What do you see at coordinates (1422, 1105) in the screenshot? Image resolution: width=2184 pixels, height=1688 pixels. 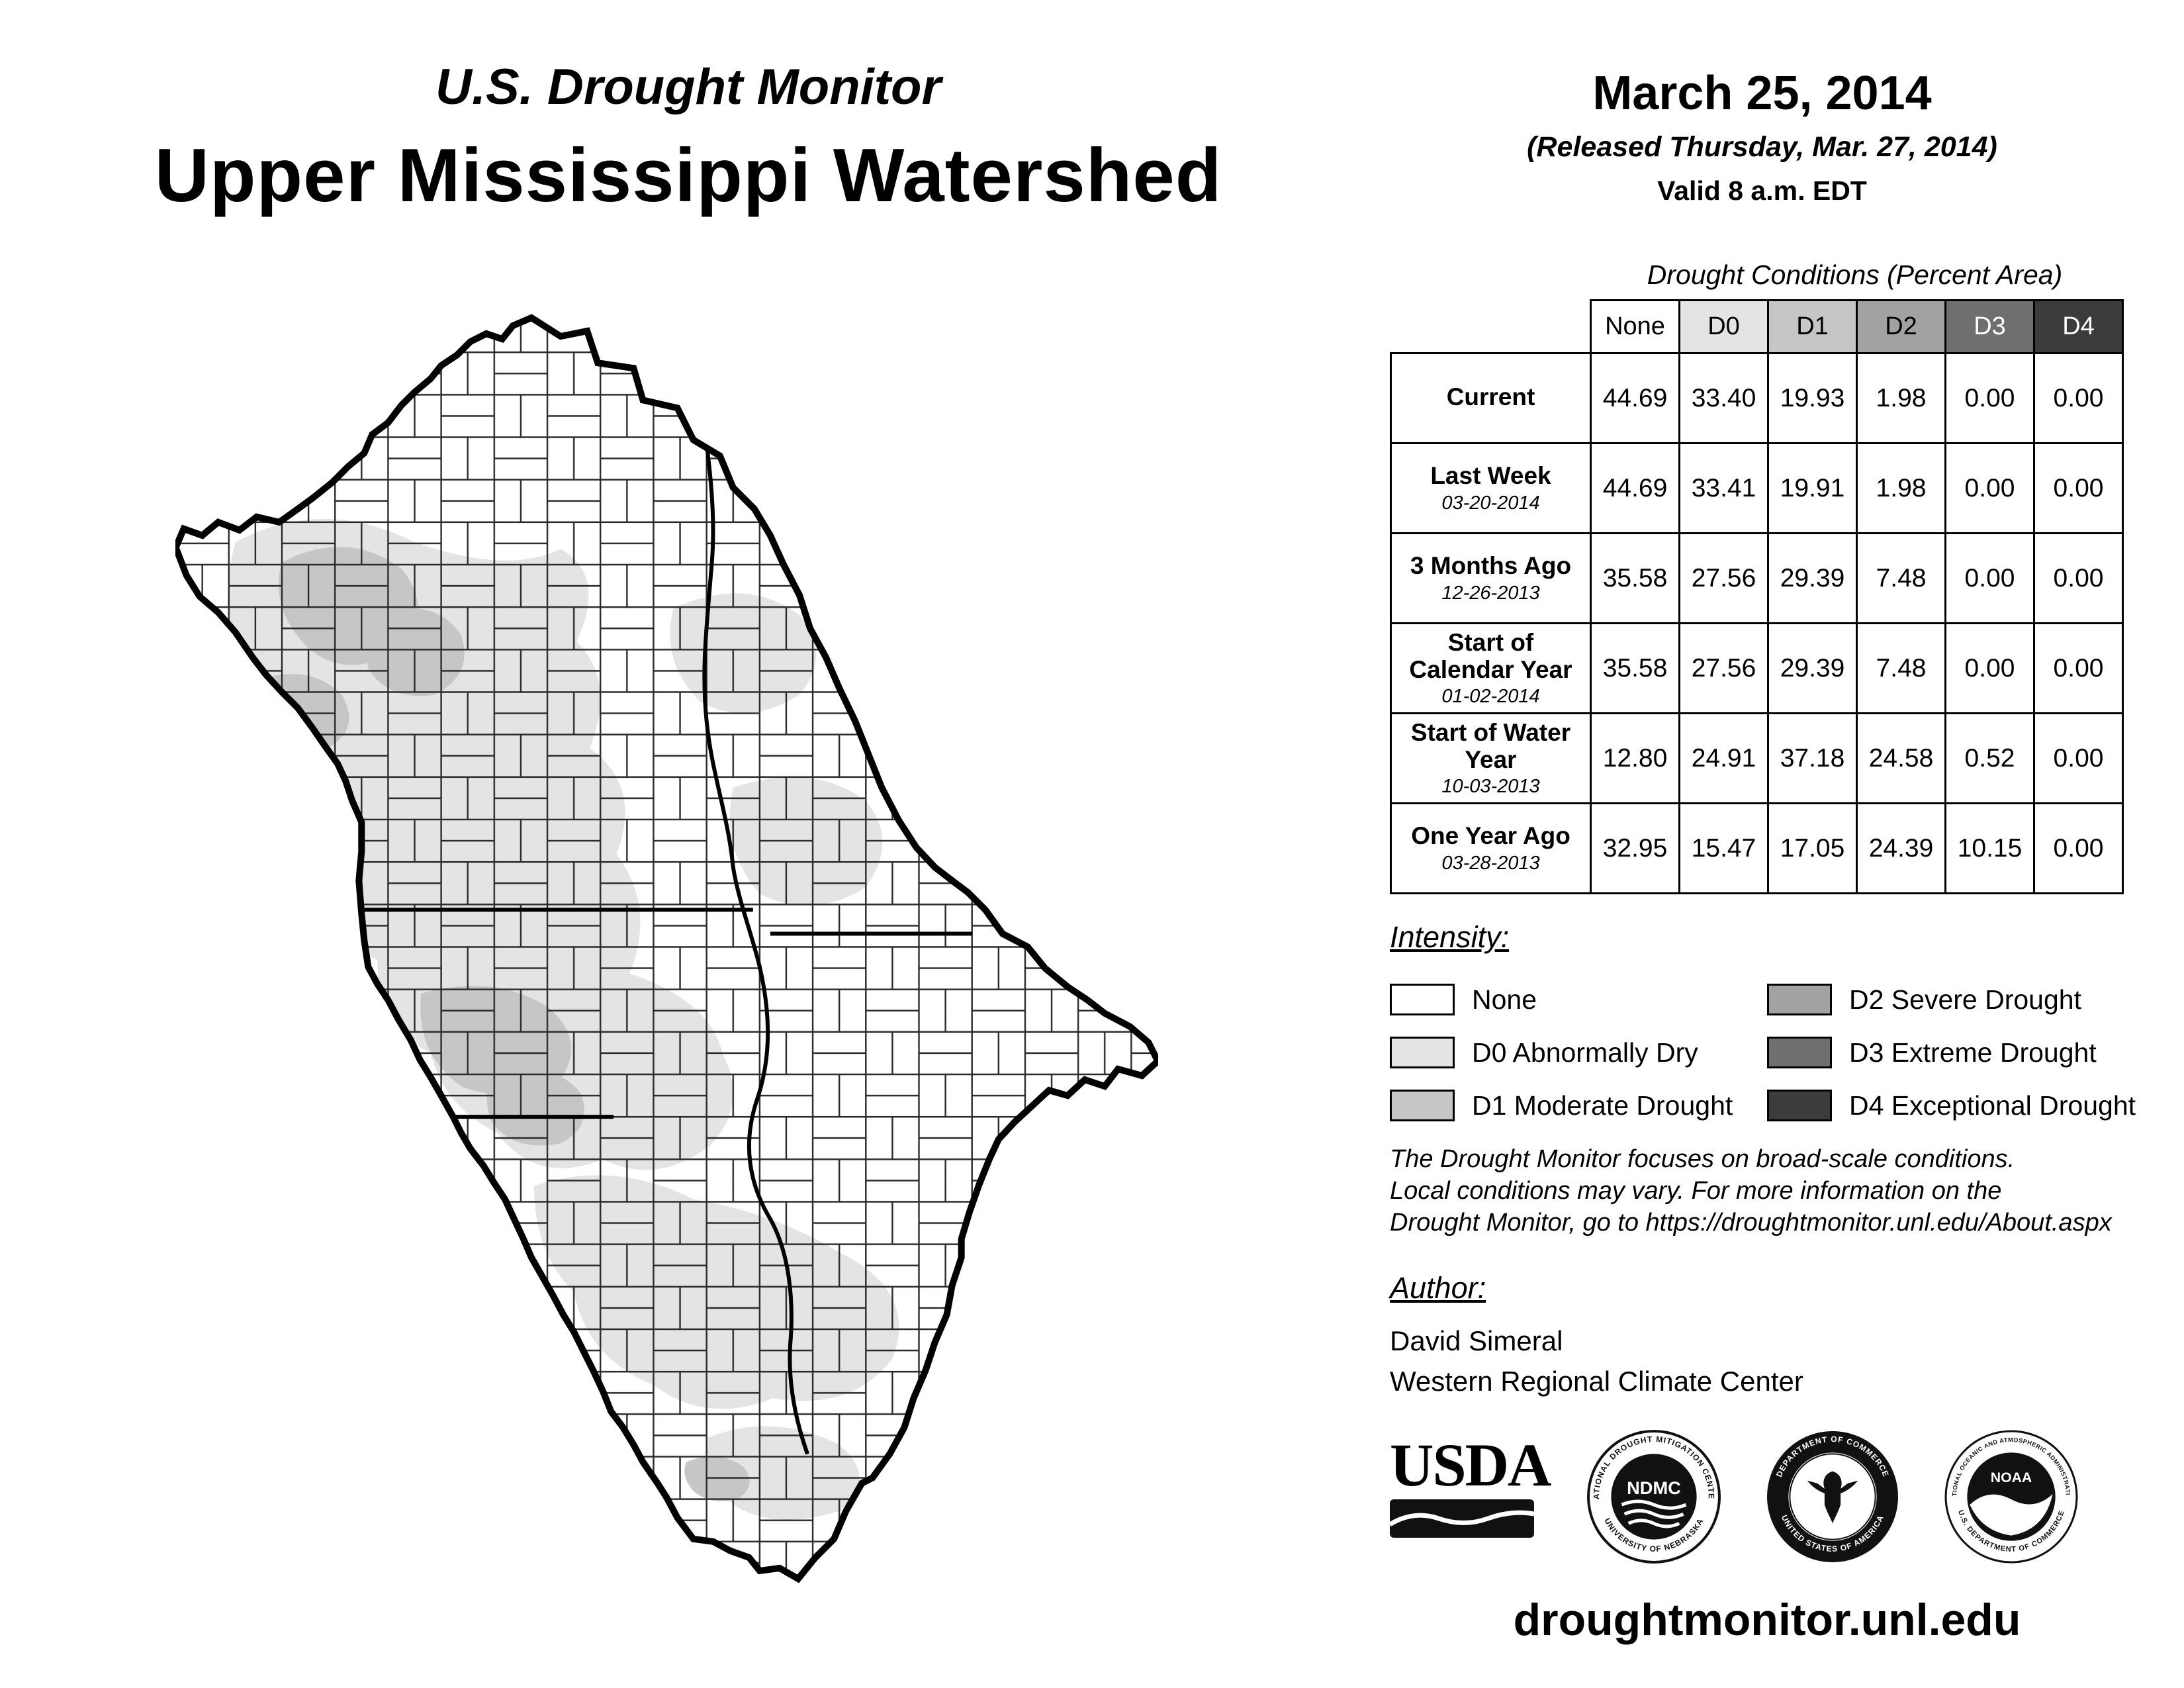 I see `d1-swatch` at bounding box center [1422, 1105].